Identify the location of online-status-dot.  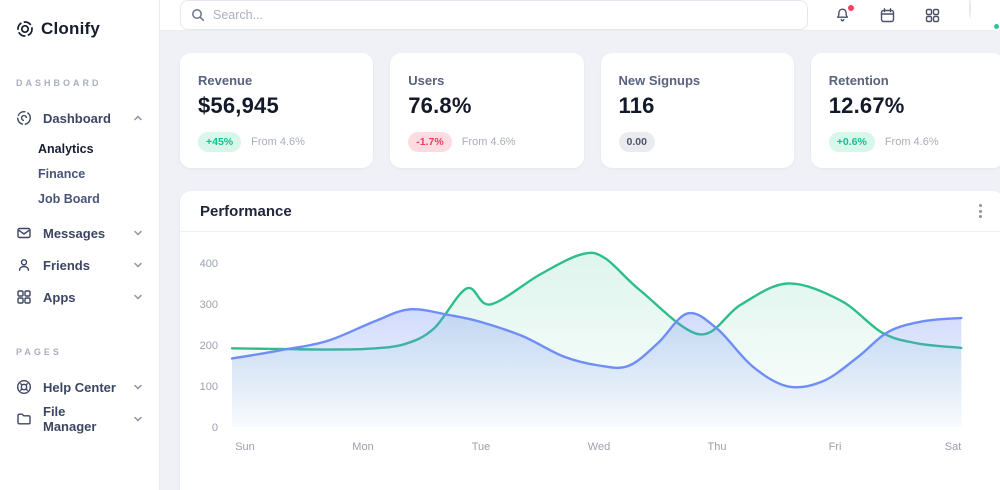
(996, 26).